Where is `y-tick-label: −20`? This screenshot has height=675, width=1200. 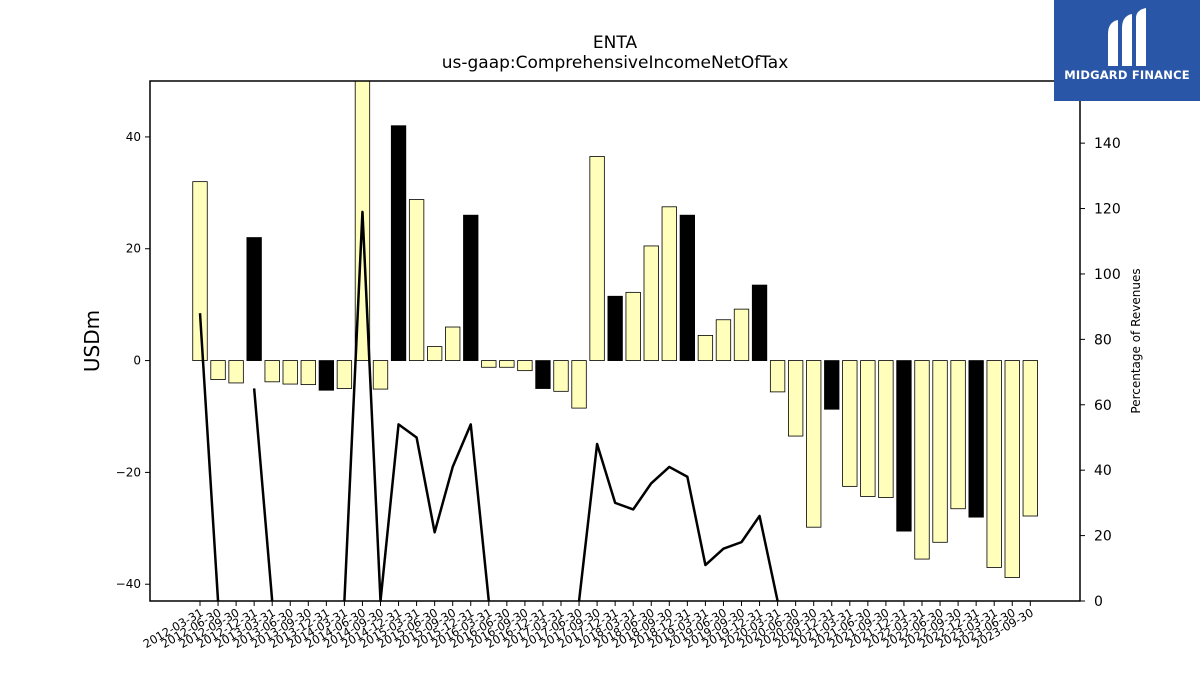 y-tick-label: −20 is located at coordinates (128, 472).